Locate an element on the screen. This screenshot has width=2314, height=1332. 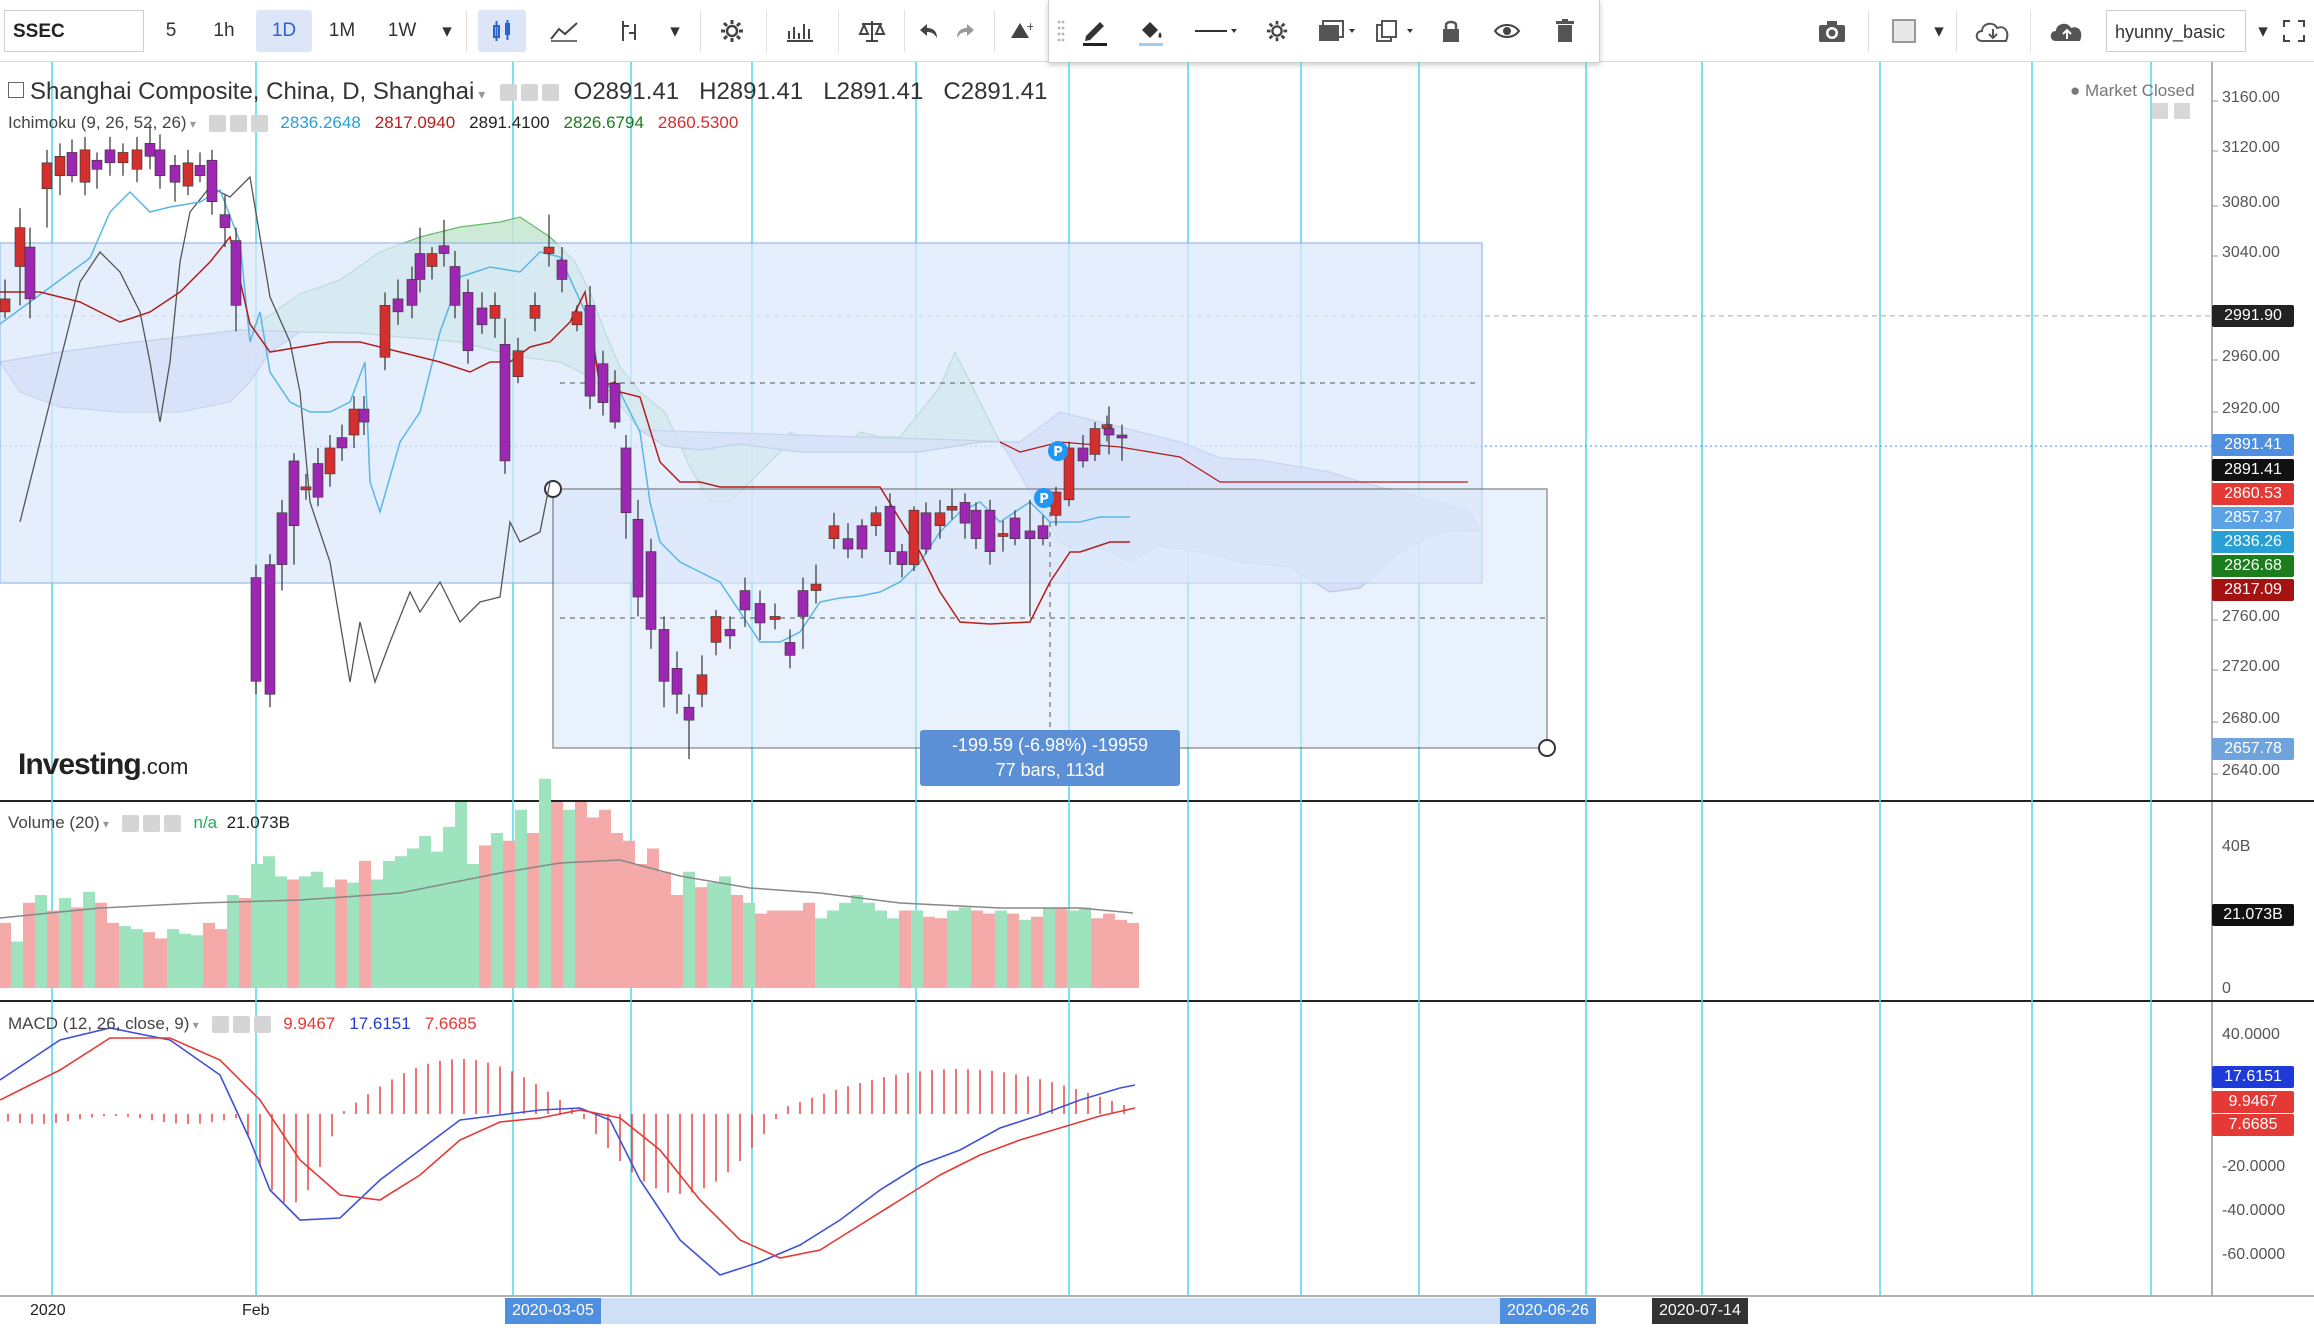
time-axis: 2020 Feb is located at coordinates (1106, 1311).